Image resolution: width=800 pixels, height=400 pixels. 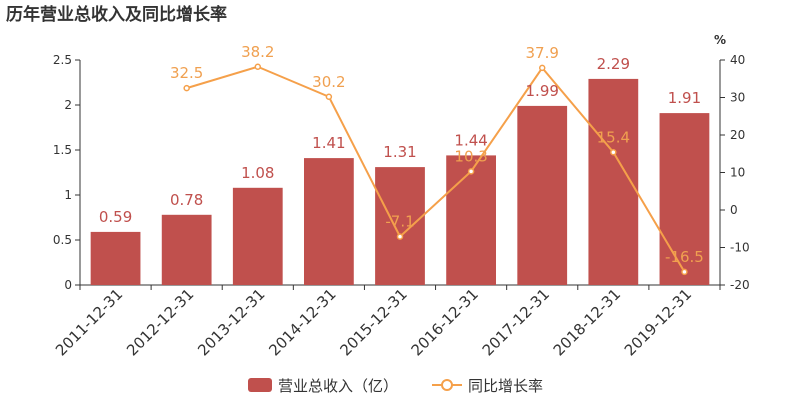 What do you see at coordinates (338, 386) in the screenshot?
I see `legend-label-revenue: 营业总收入（亿）` at bounding box center [338, 386].